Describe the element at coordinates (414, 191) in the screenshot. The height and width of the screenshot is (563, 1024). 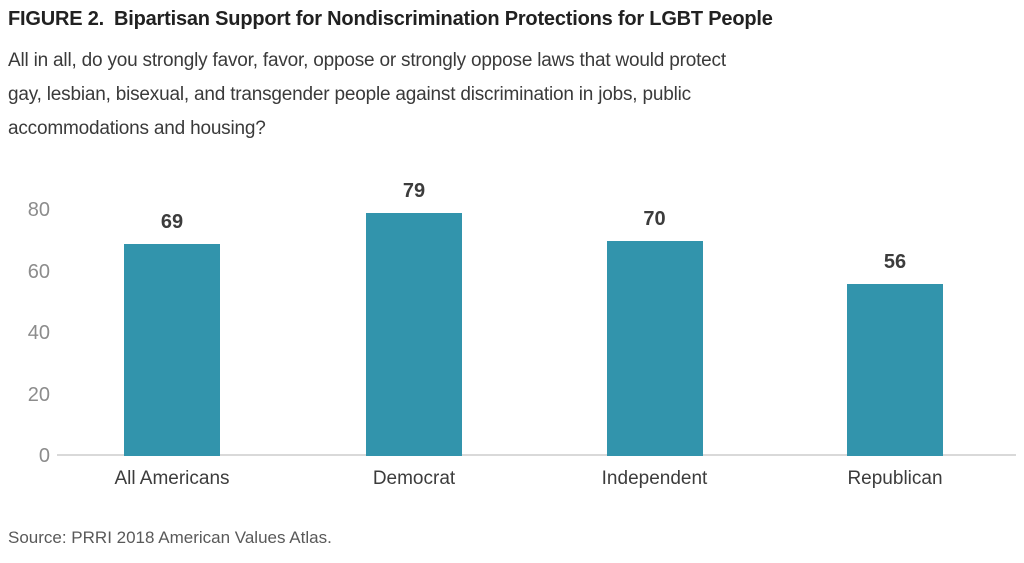
I see `value-label-democrat: 79` at that location.